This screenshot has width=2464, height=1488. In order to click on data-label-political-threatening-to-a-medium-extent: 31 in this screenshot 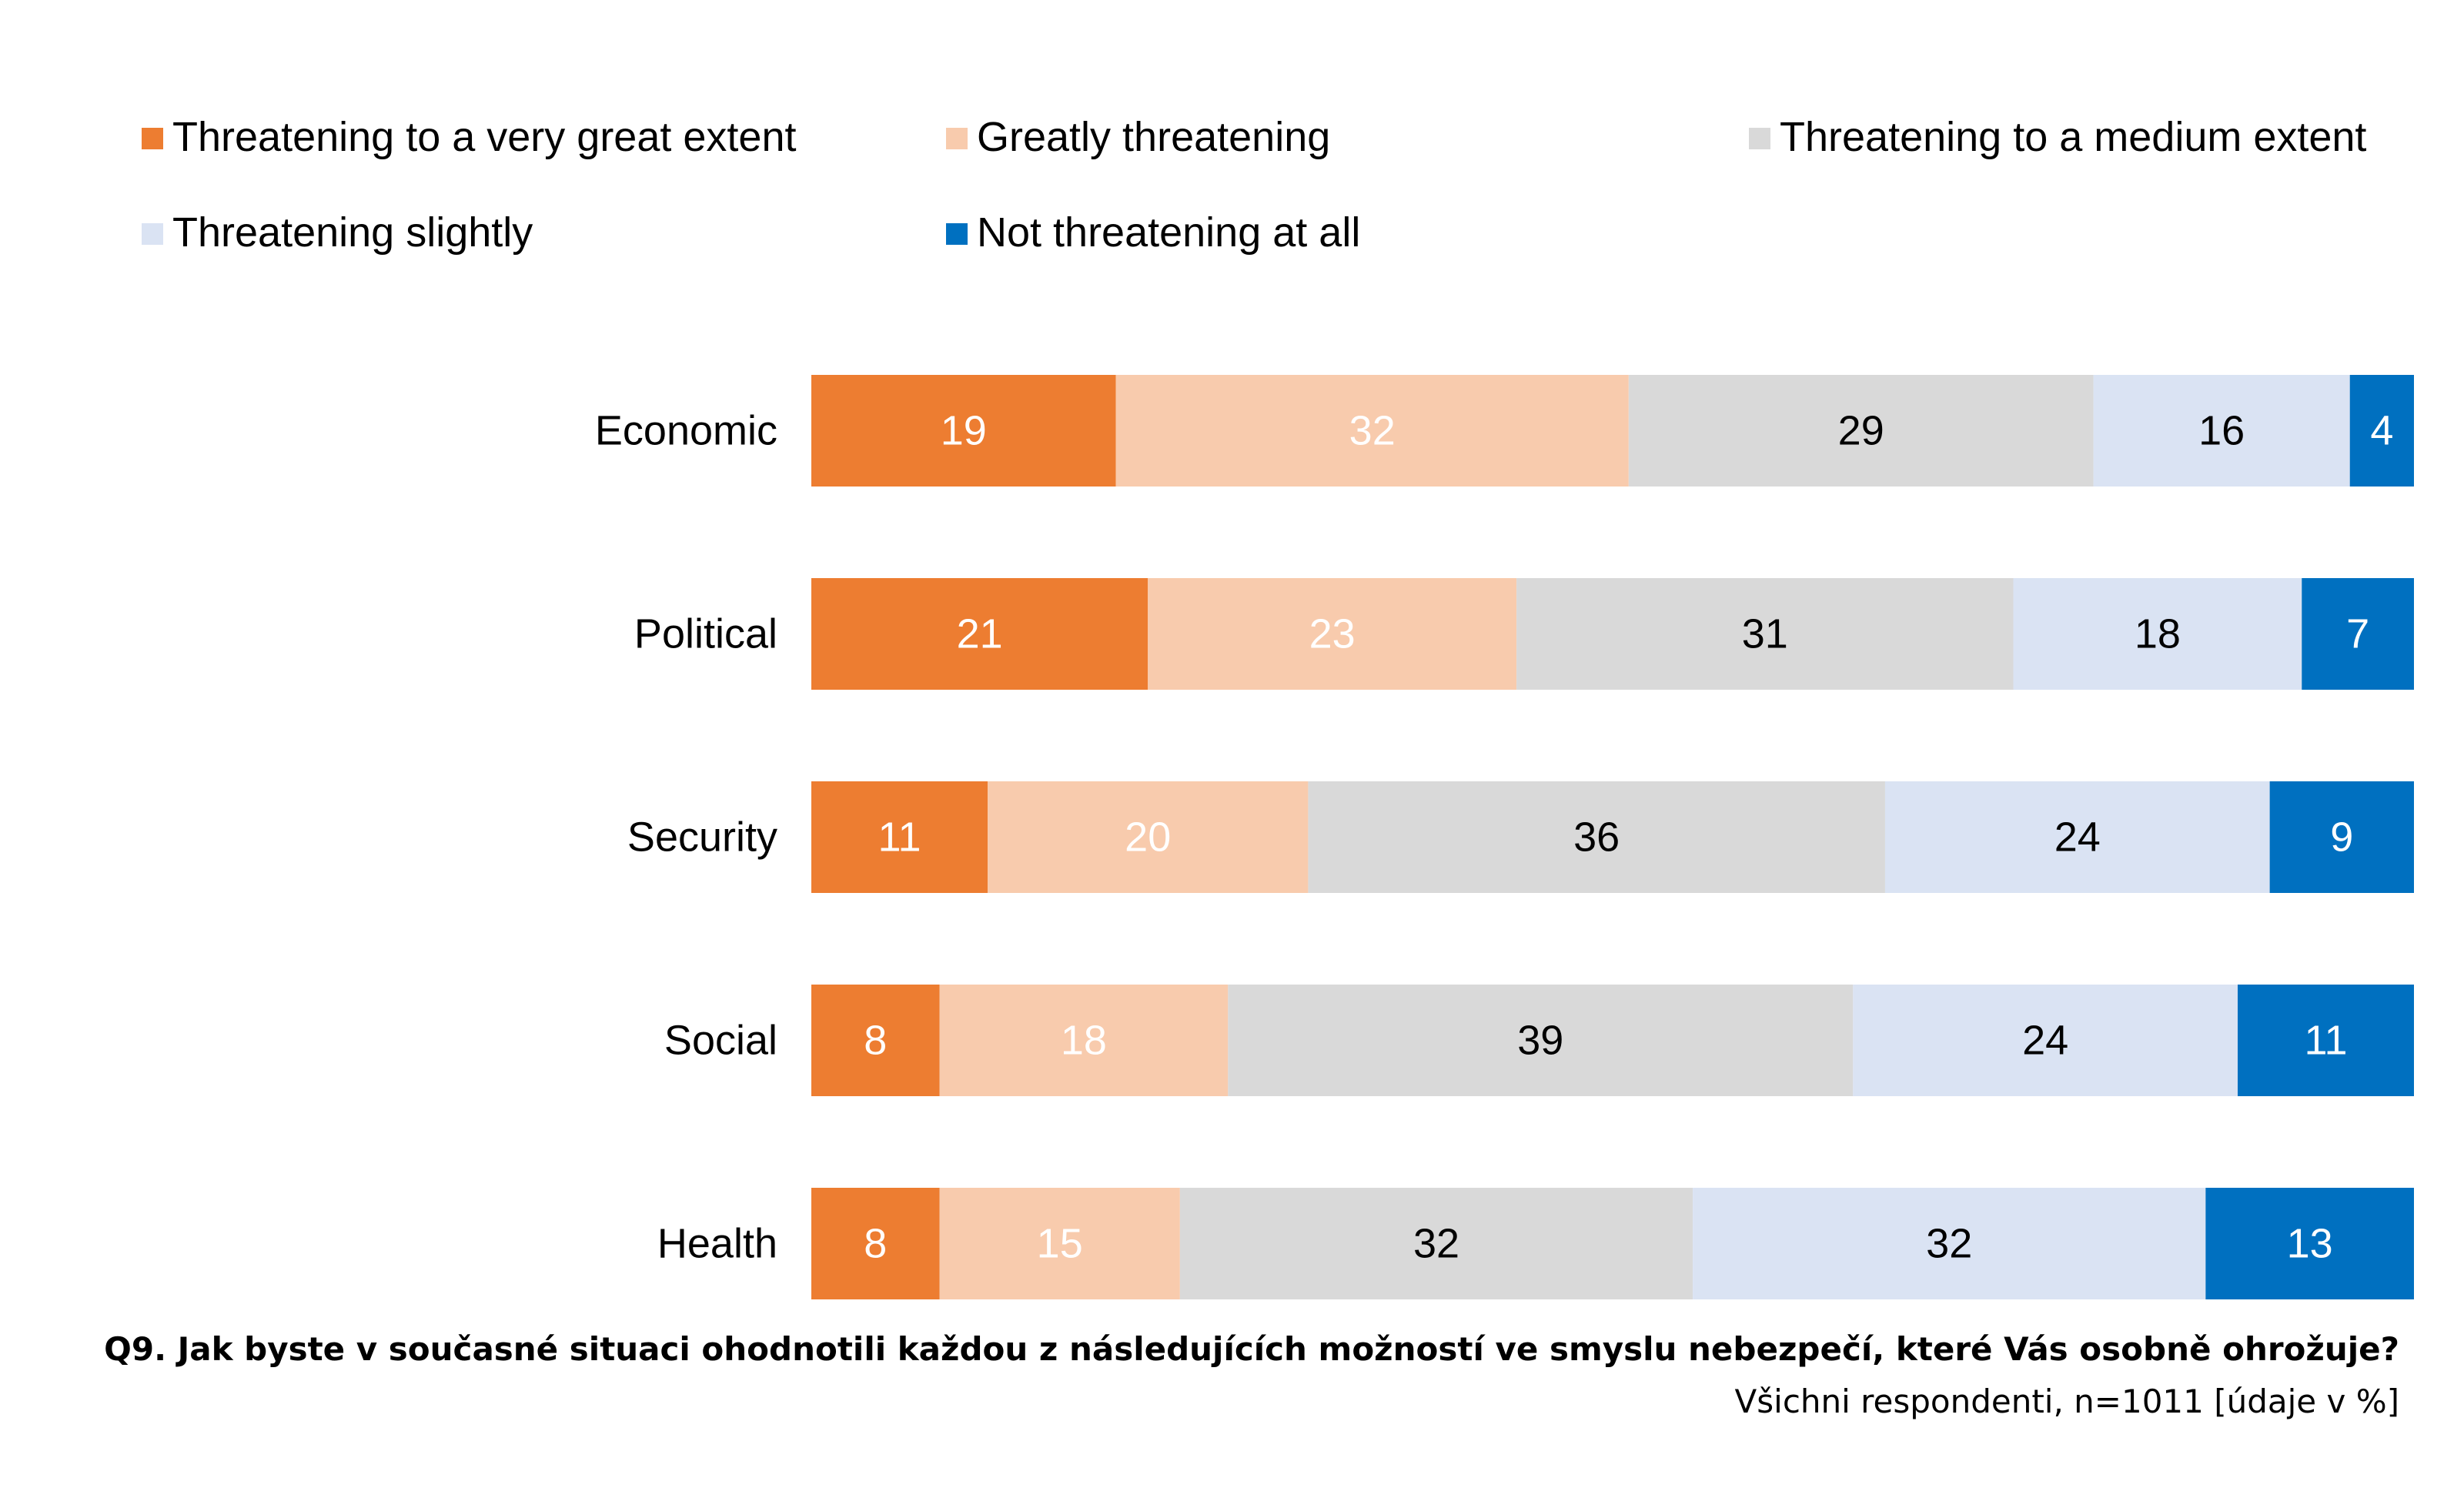, I will do `click(1765, 634)`.